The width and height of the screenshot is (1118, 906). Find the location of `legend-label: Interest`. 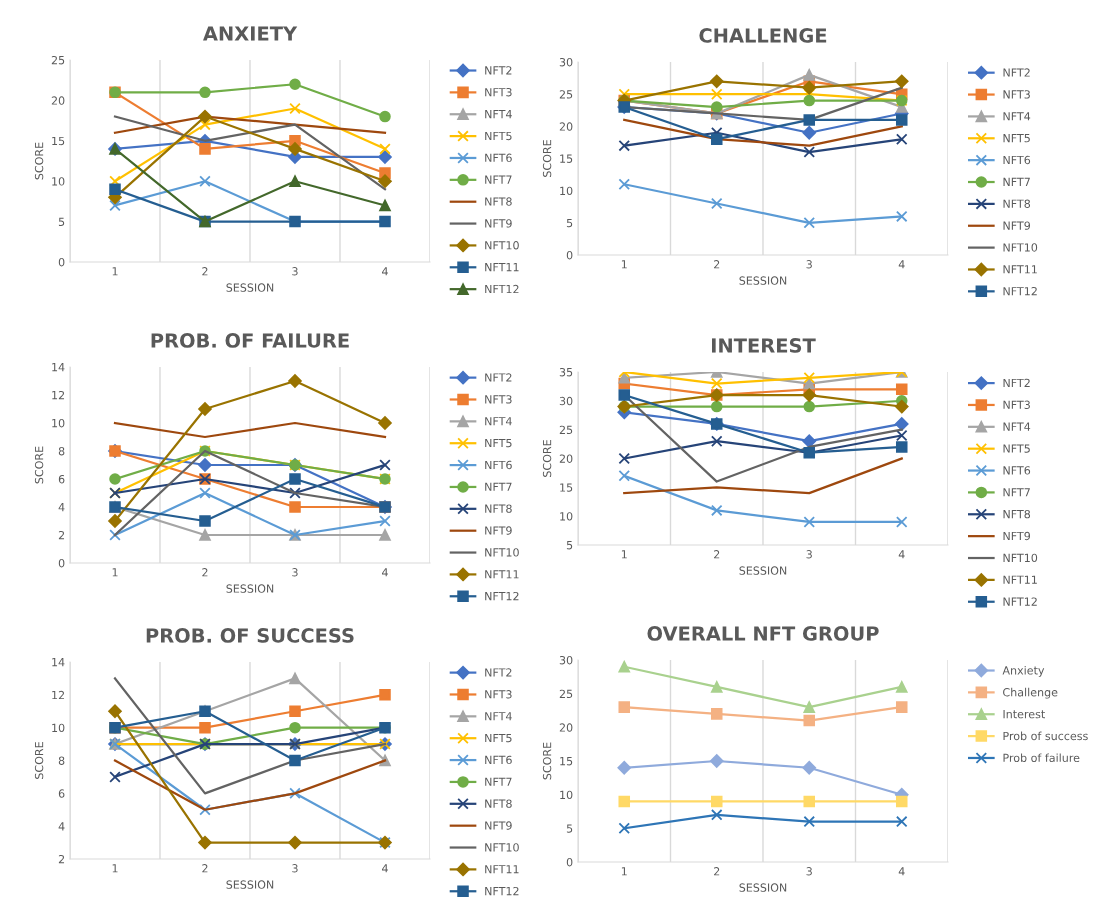

legend-label: Interest is located at coordinates (1024, 714).